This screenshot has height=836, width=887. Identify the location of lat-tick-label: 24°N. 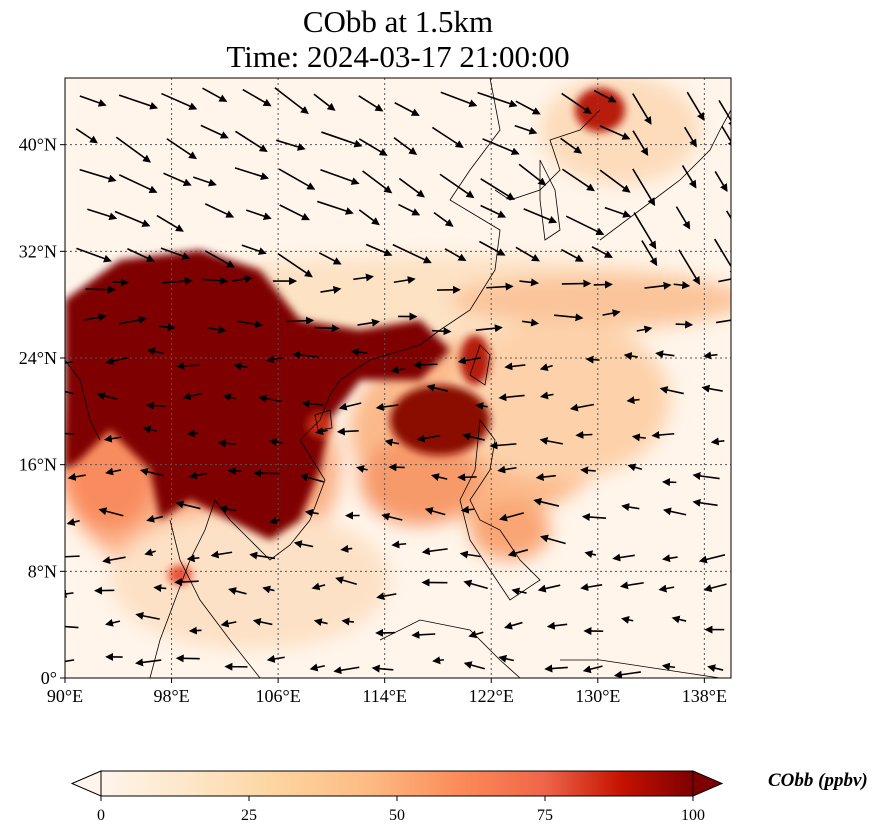
(38, 358).